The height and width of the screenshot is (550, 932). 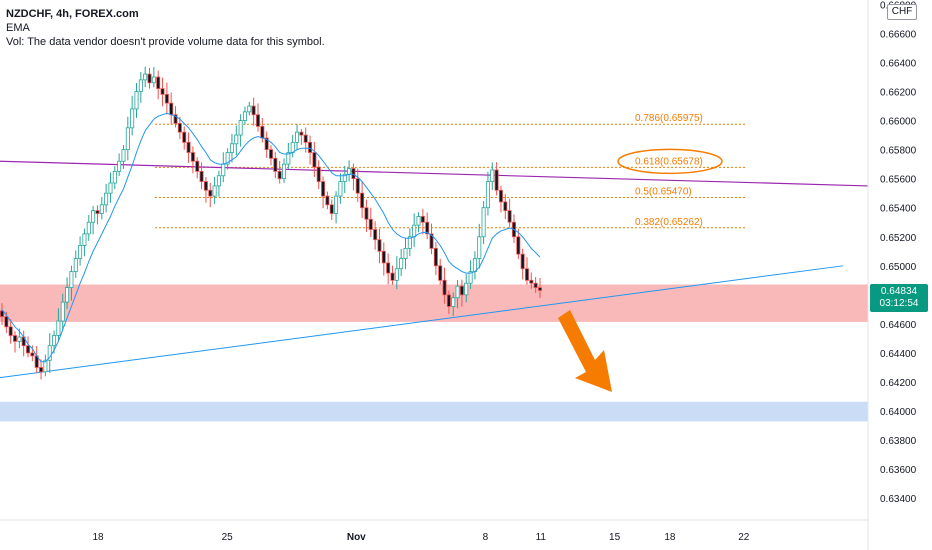 I want to click on x-tick-label: 22, so click(x=744, y=537).